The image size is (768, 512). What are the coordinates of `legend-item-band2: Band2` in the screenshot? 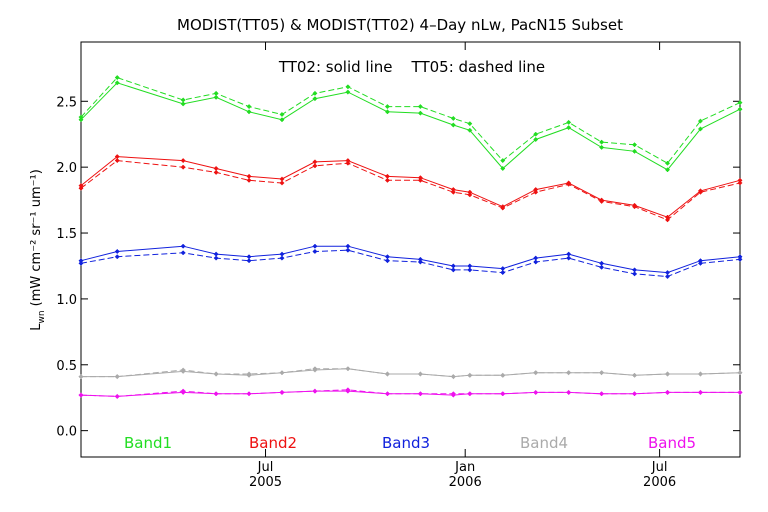 It's located at (273, 443).